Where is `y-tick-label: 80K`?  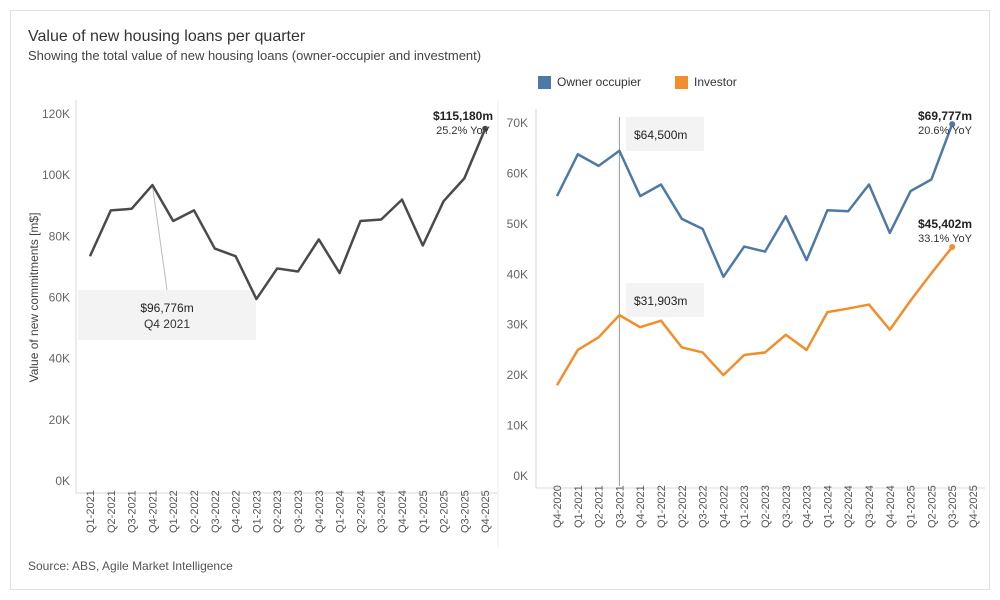
y-tick-label: 80K is located at coordinates (59, 236).